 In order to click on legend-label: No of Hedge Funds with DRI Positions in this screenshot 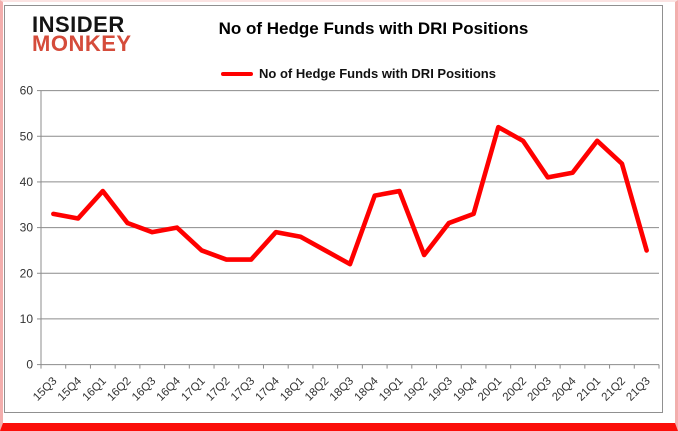, I will do `click(377, 73)`.